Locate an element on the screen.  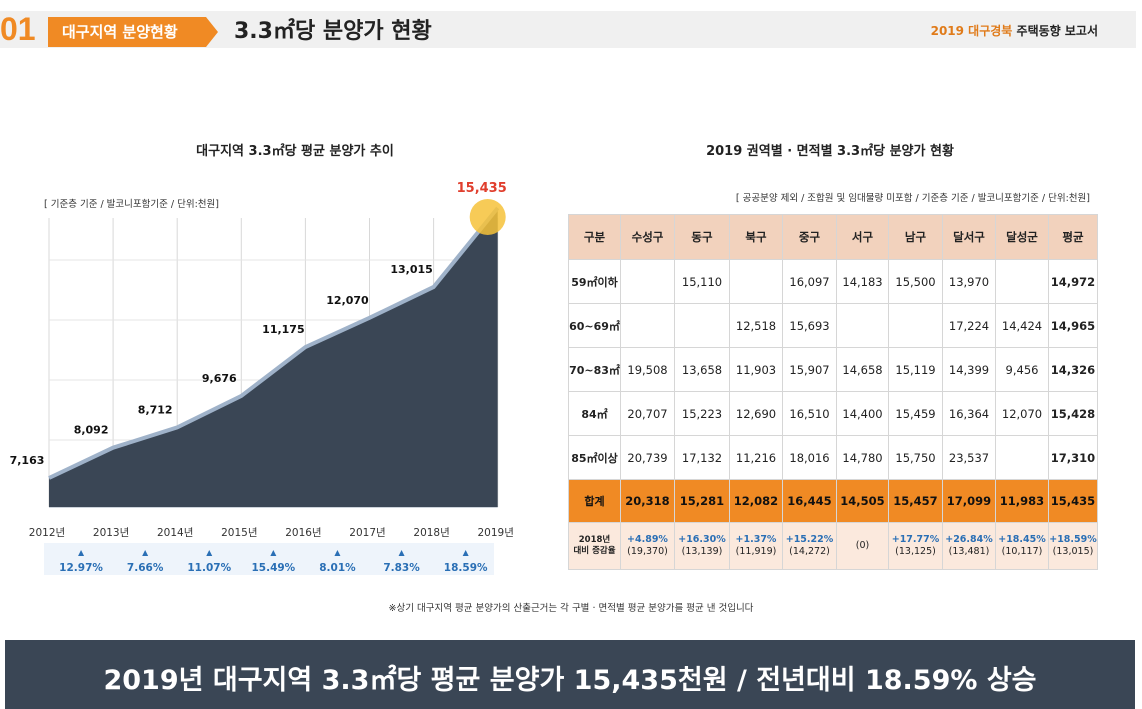
change-cell: +26.84% (13,481) is located at coordinates (969, 546).